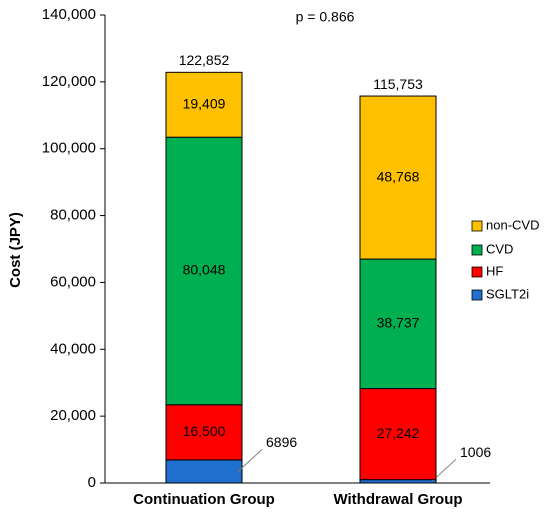 The height and width of the screenshot is (522, 550). Describe the element at coordinates (15, 250) in the screenshot. I see `y-axis-label: Cost (JPY)` at that location.